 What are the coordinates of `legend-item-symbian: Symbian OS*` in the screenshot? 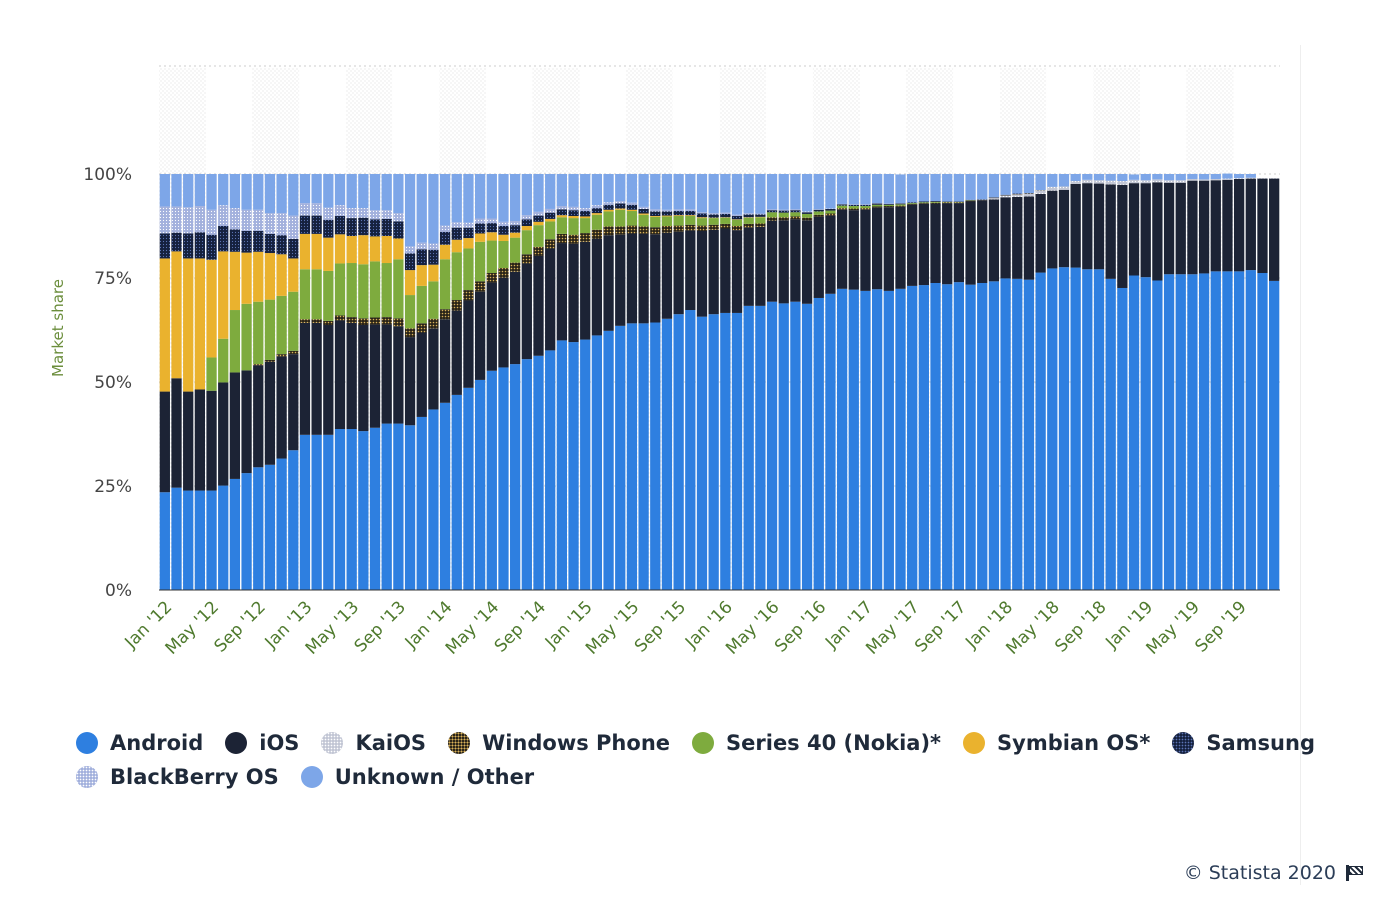 It's located at (1056, 743).